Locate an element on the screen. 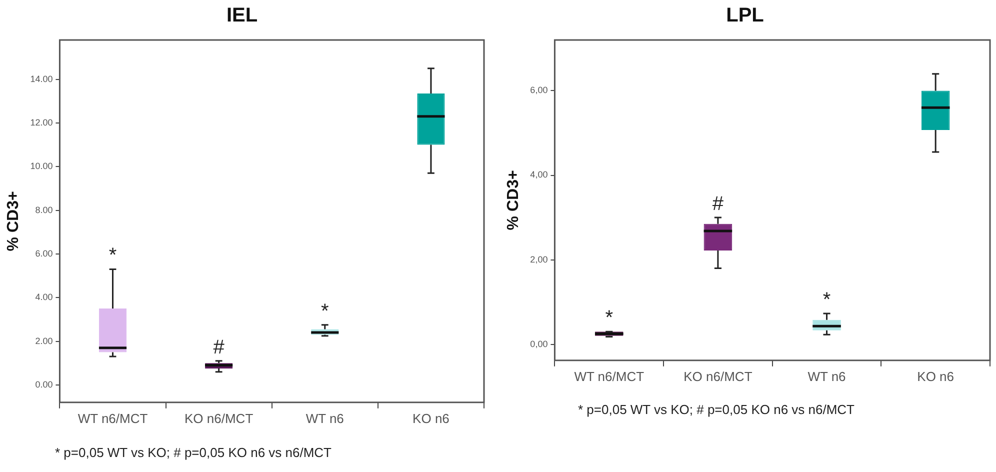 The width and height of the screenshot is (996, 472). y-tick-label: 6.00 is located at coordinates (44, 253).